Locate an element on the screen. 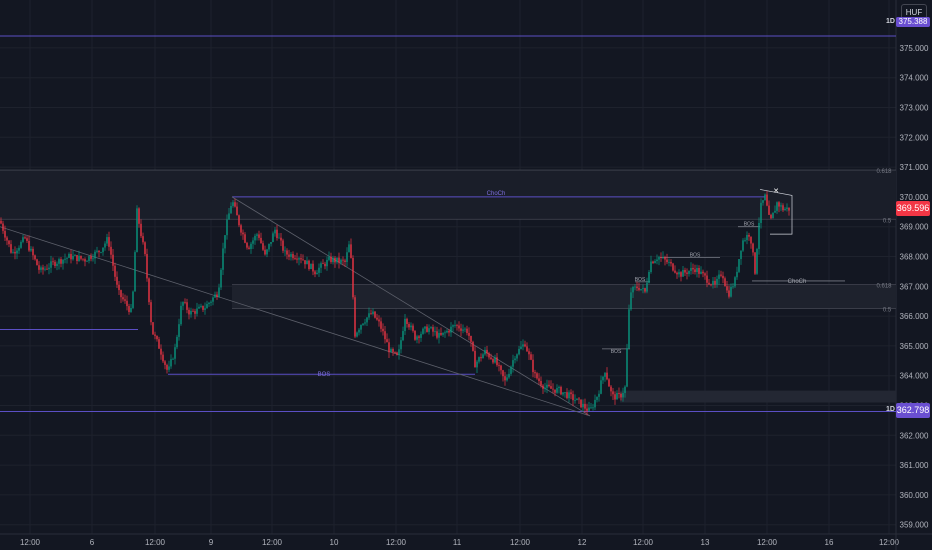 The height and width of the screenshot is (550, 932). demand-zone is located at coordinates (758, 396).